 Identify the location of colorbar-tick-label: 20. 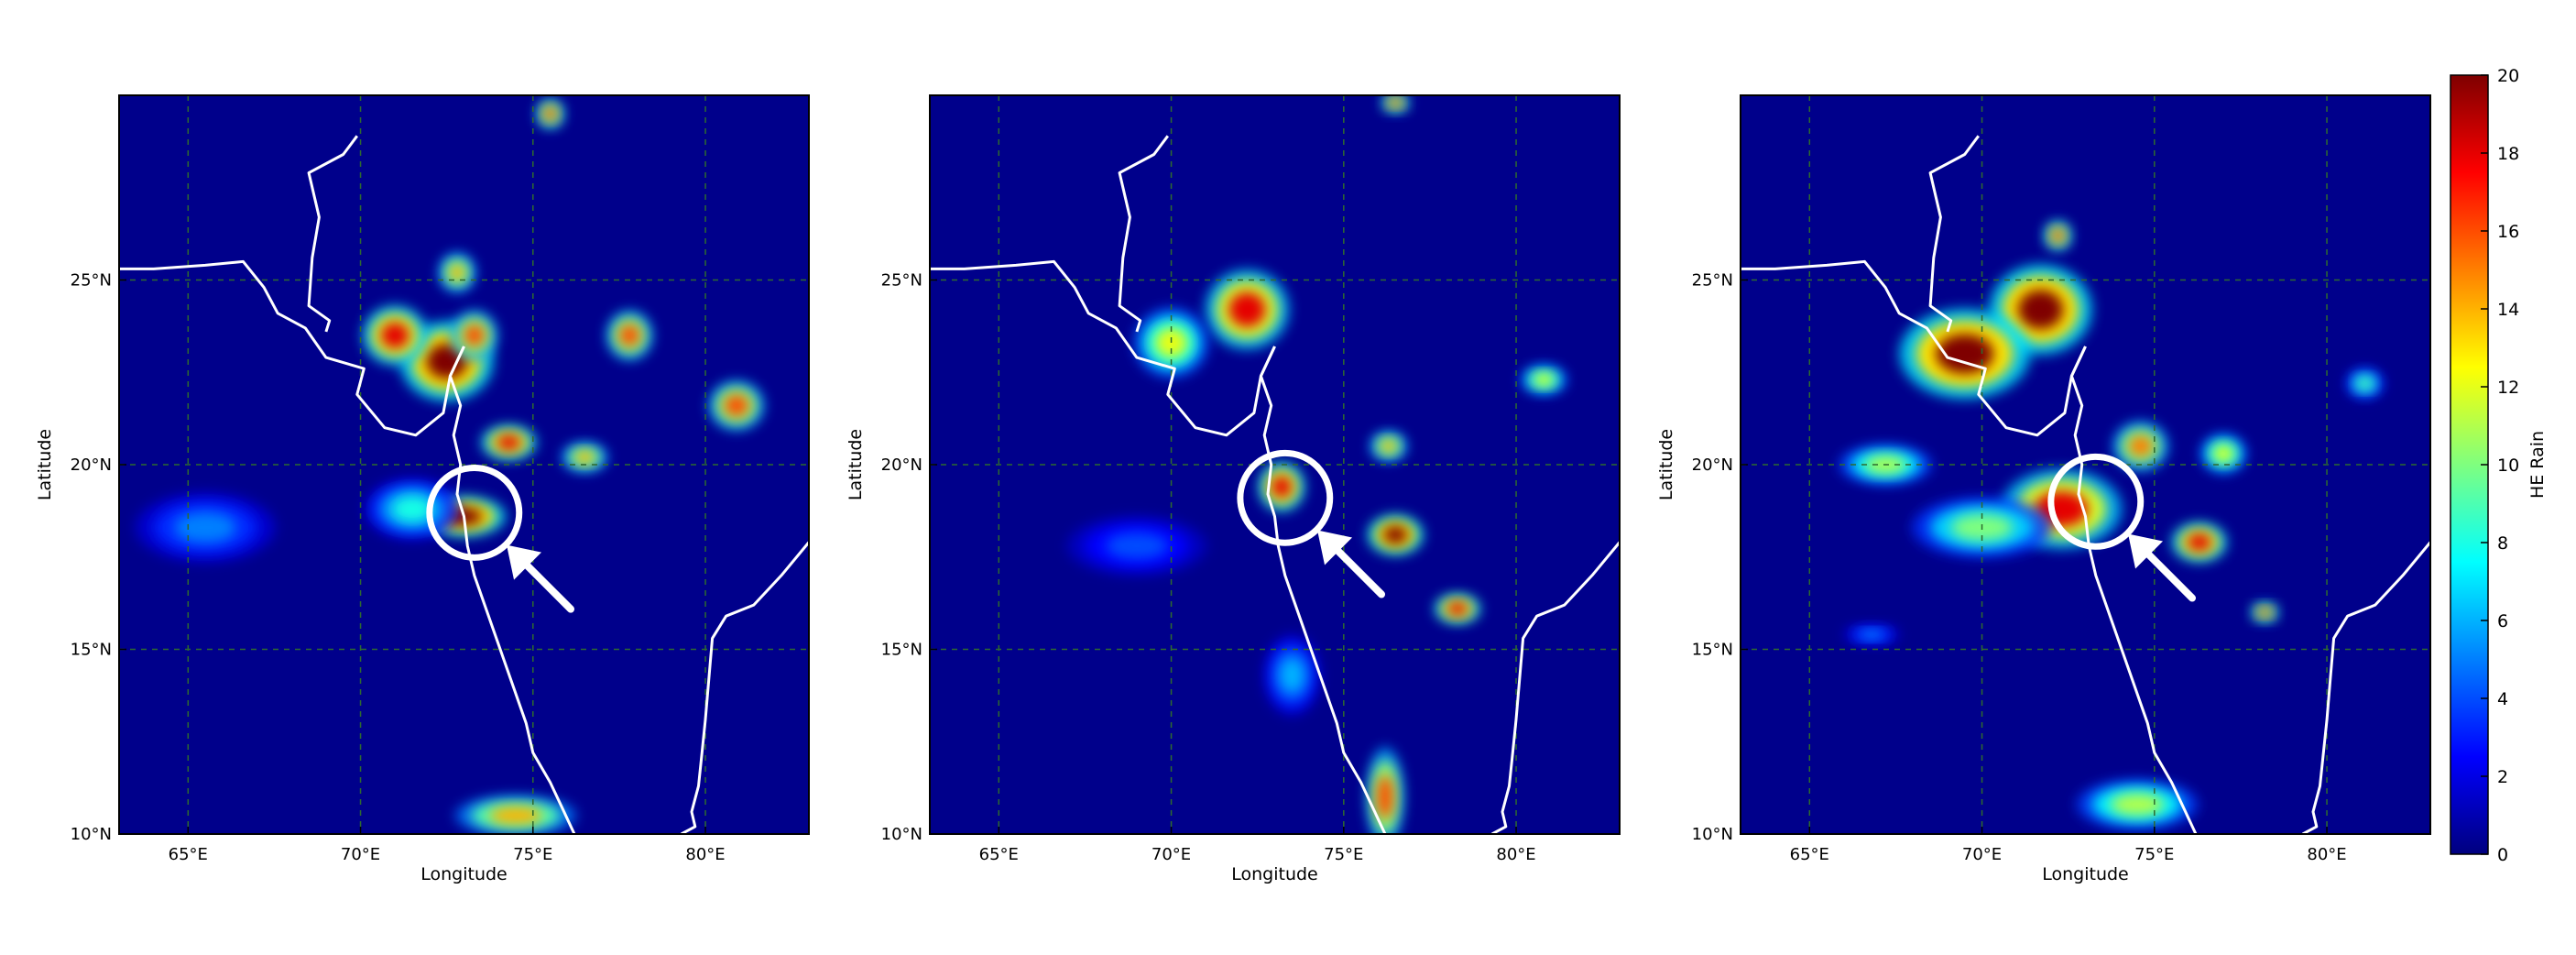
(2508, 76).